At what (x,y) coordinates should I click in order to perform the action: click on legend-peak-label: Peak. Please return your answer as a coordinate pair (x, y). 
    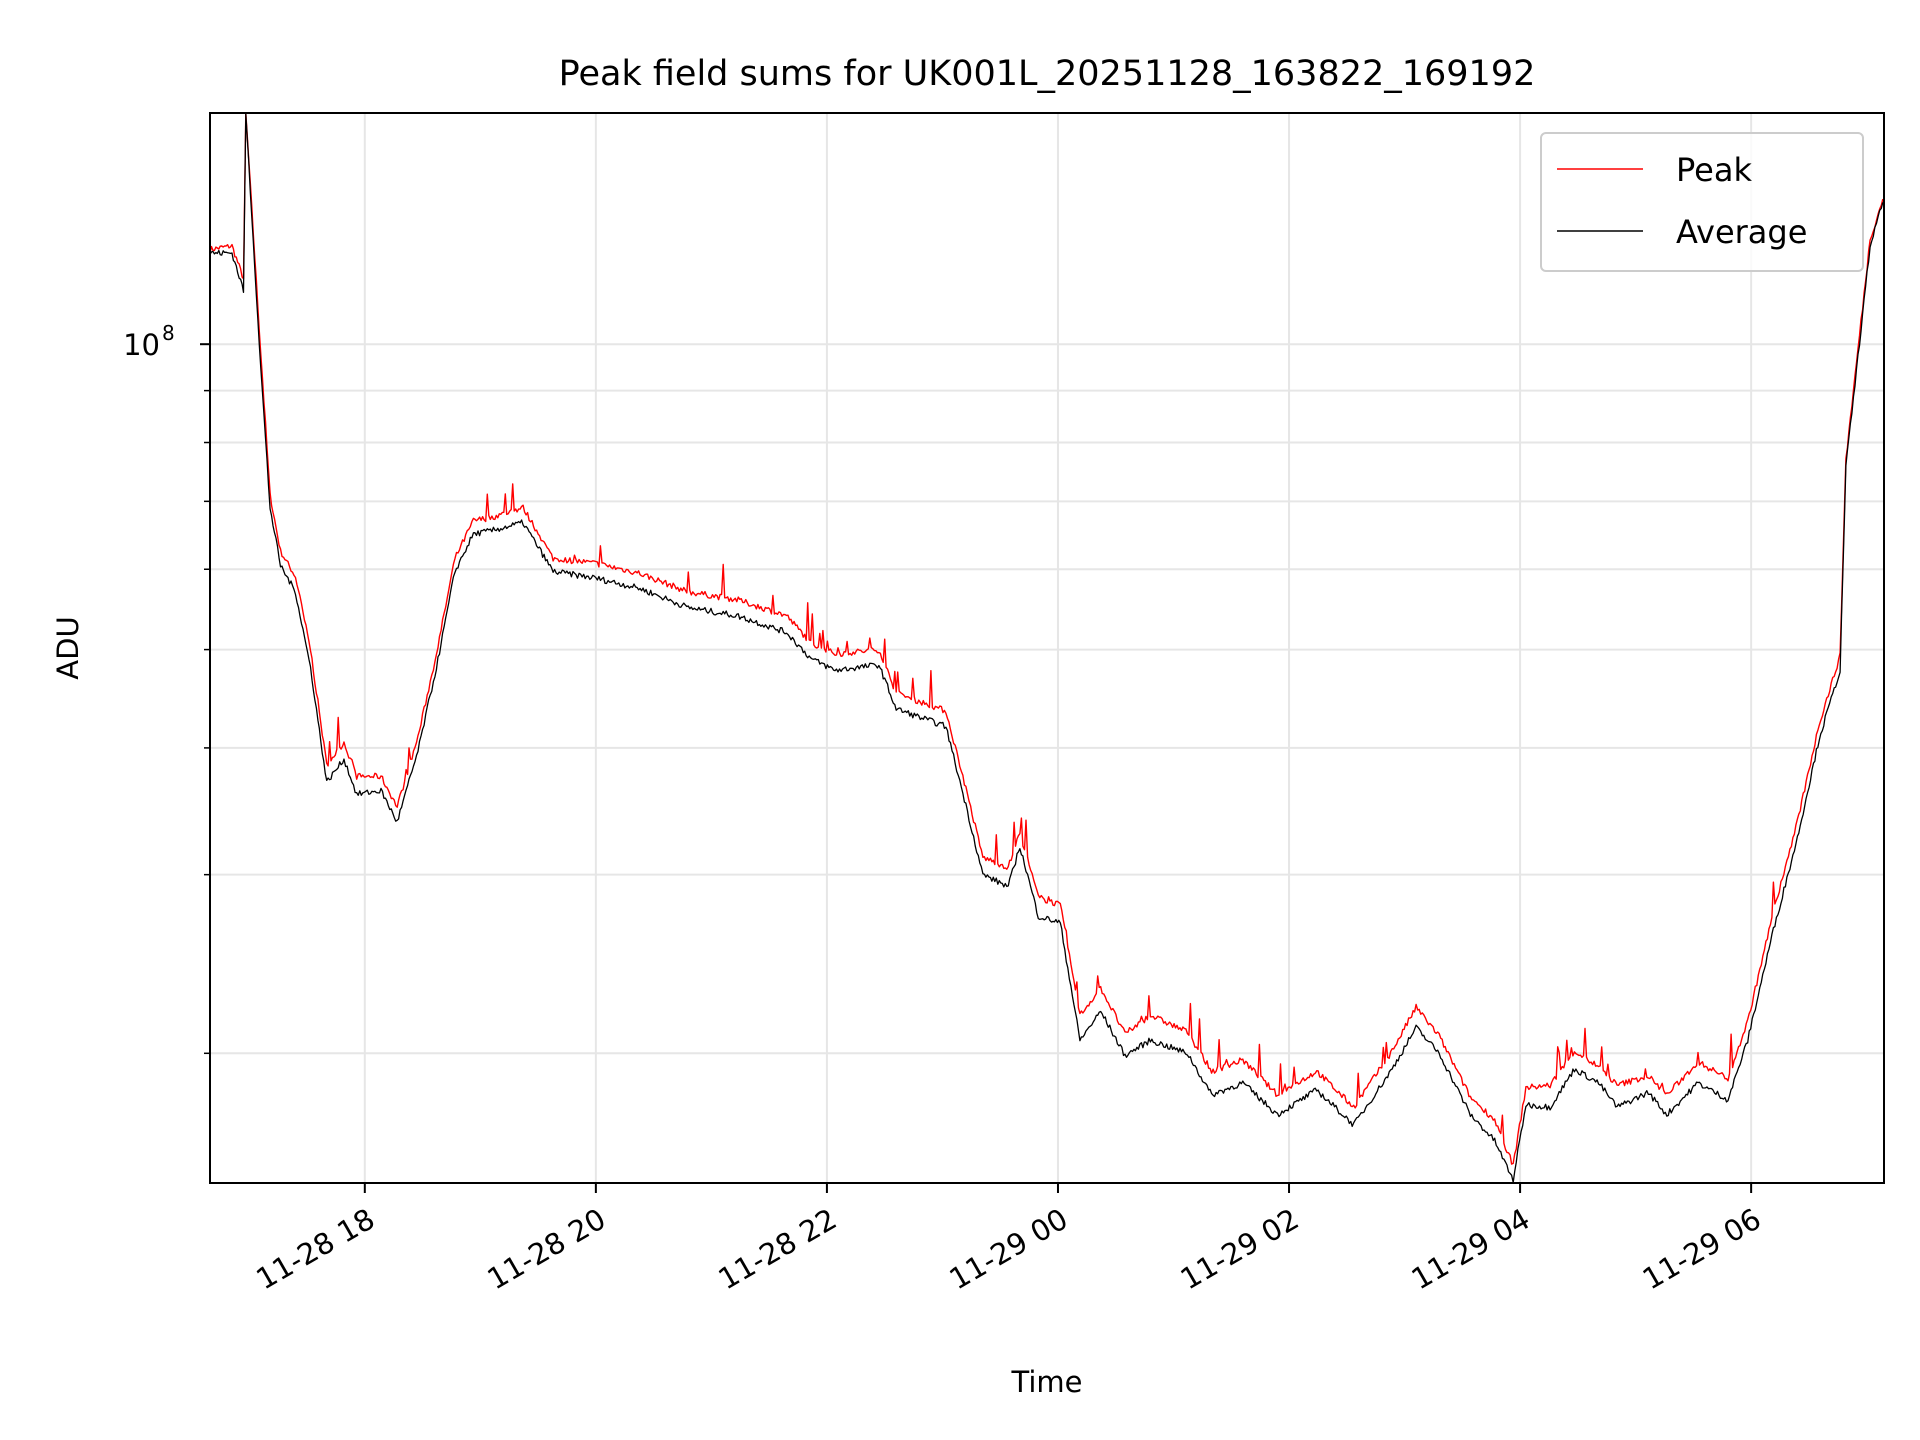
    Looking at the image, I should click on (1714, 170).